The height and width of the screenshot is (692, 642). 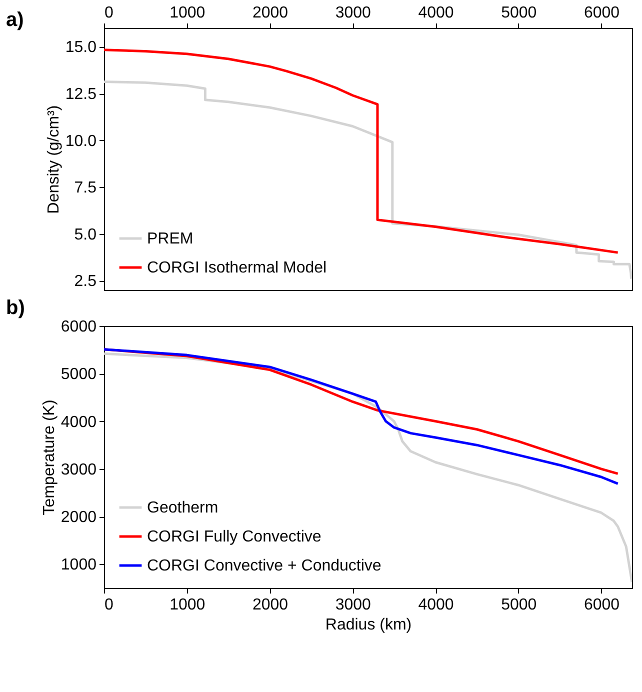 What do you see at coordinates (109, 13) in the screenshot?
I see `x2-tick-label: 0` at bounding box center [109, 13].